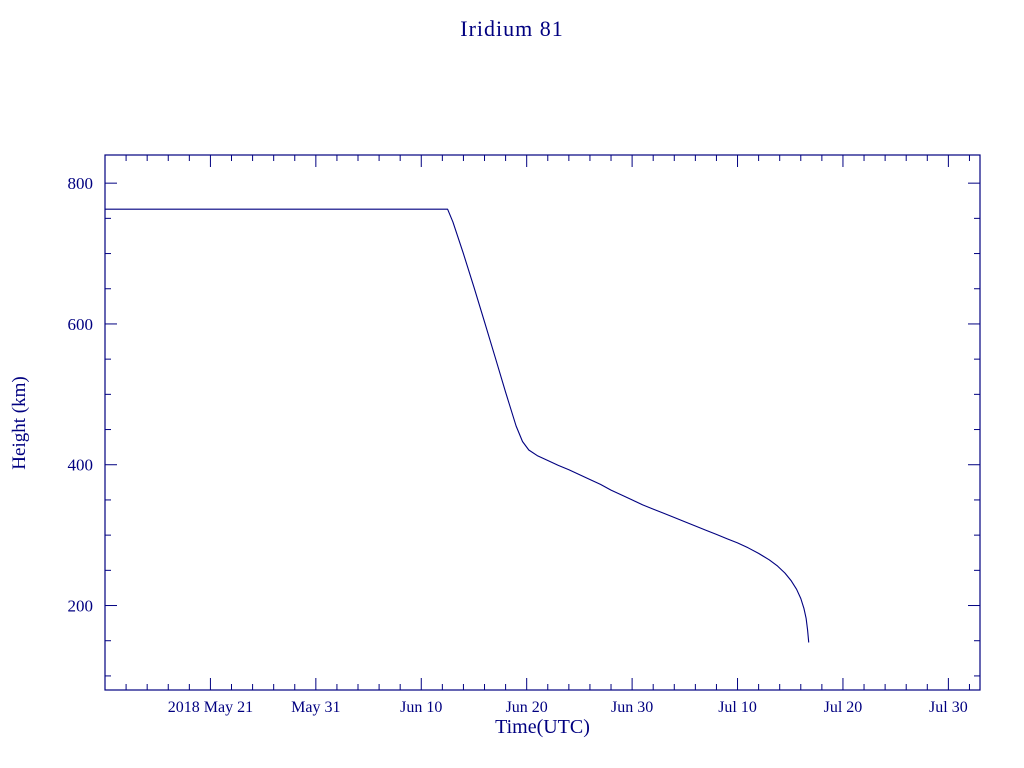 The height and width of the screenshot is (768, 1024). What do you see at coordinates (542, 727) in the screenshot?
I see `x-axis-label: Time(UTC)` at bounding box center [542, 727].